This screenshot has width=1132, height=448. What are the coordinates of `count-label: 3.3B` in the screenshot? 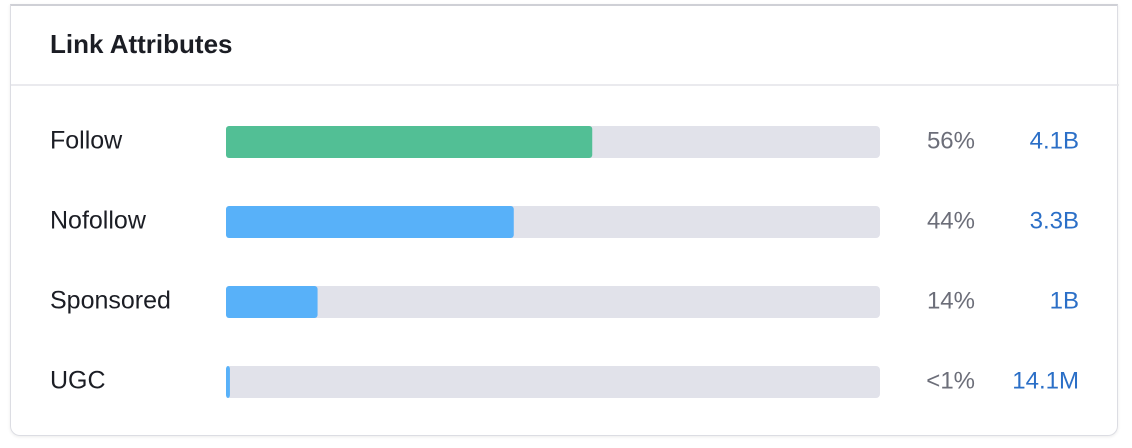 It's located at (1054, 220).